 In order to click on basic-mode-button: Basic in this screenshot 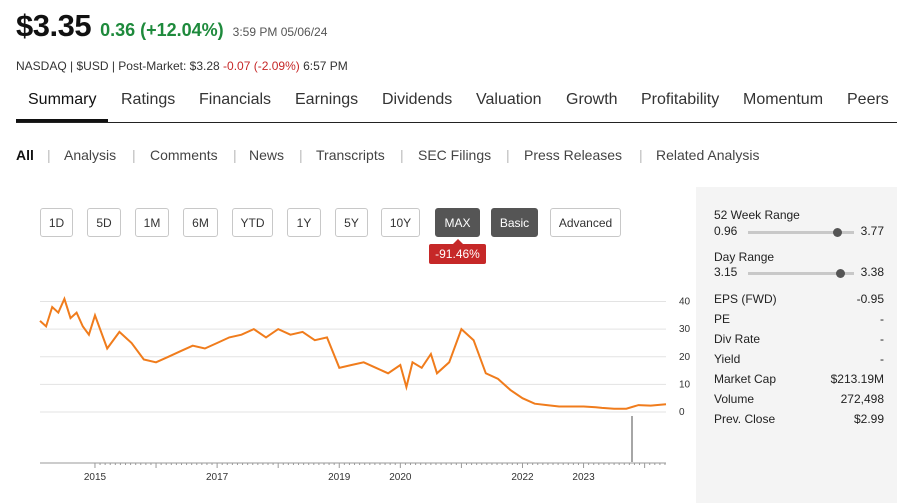, I will do `click(514, 222)`.